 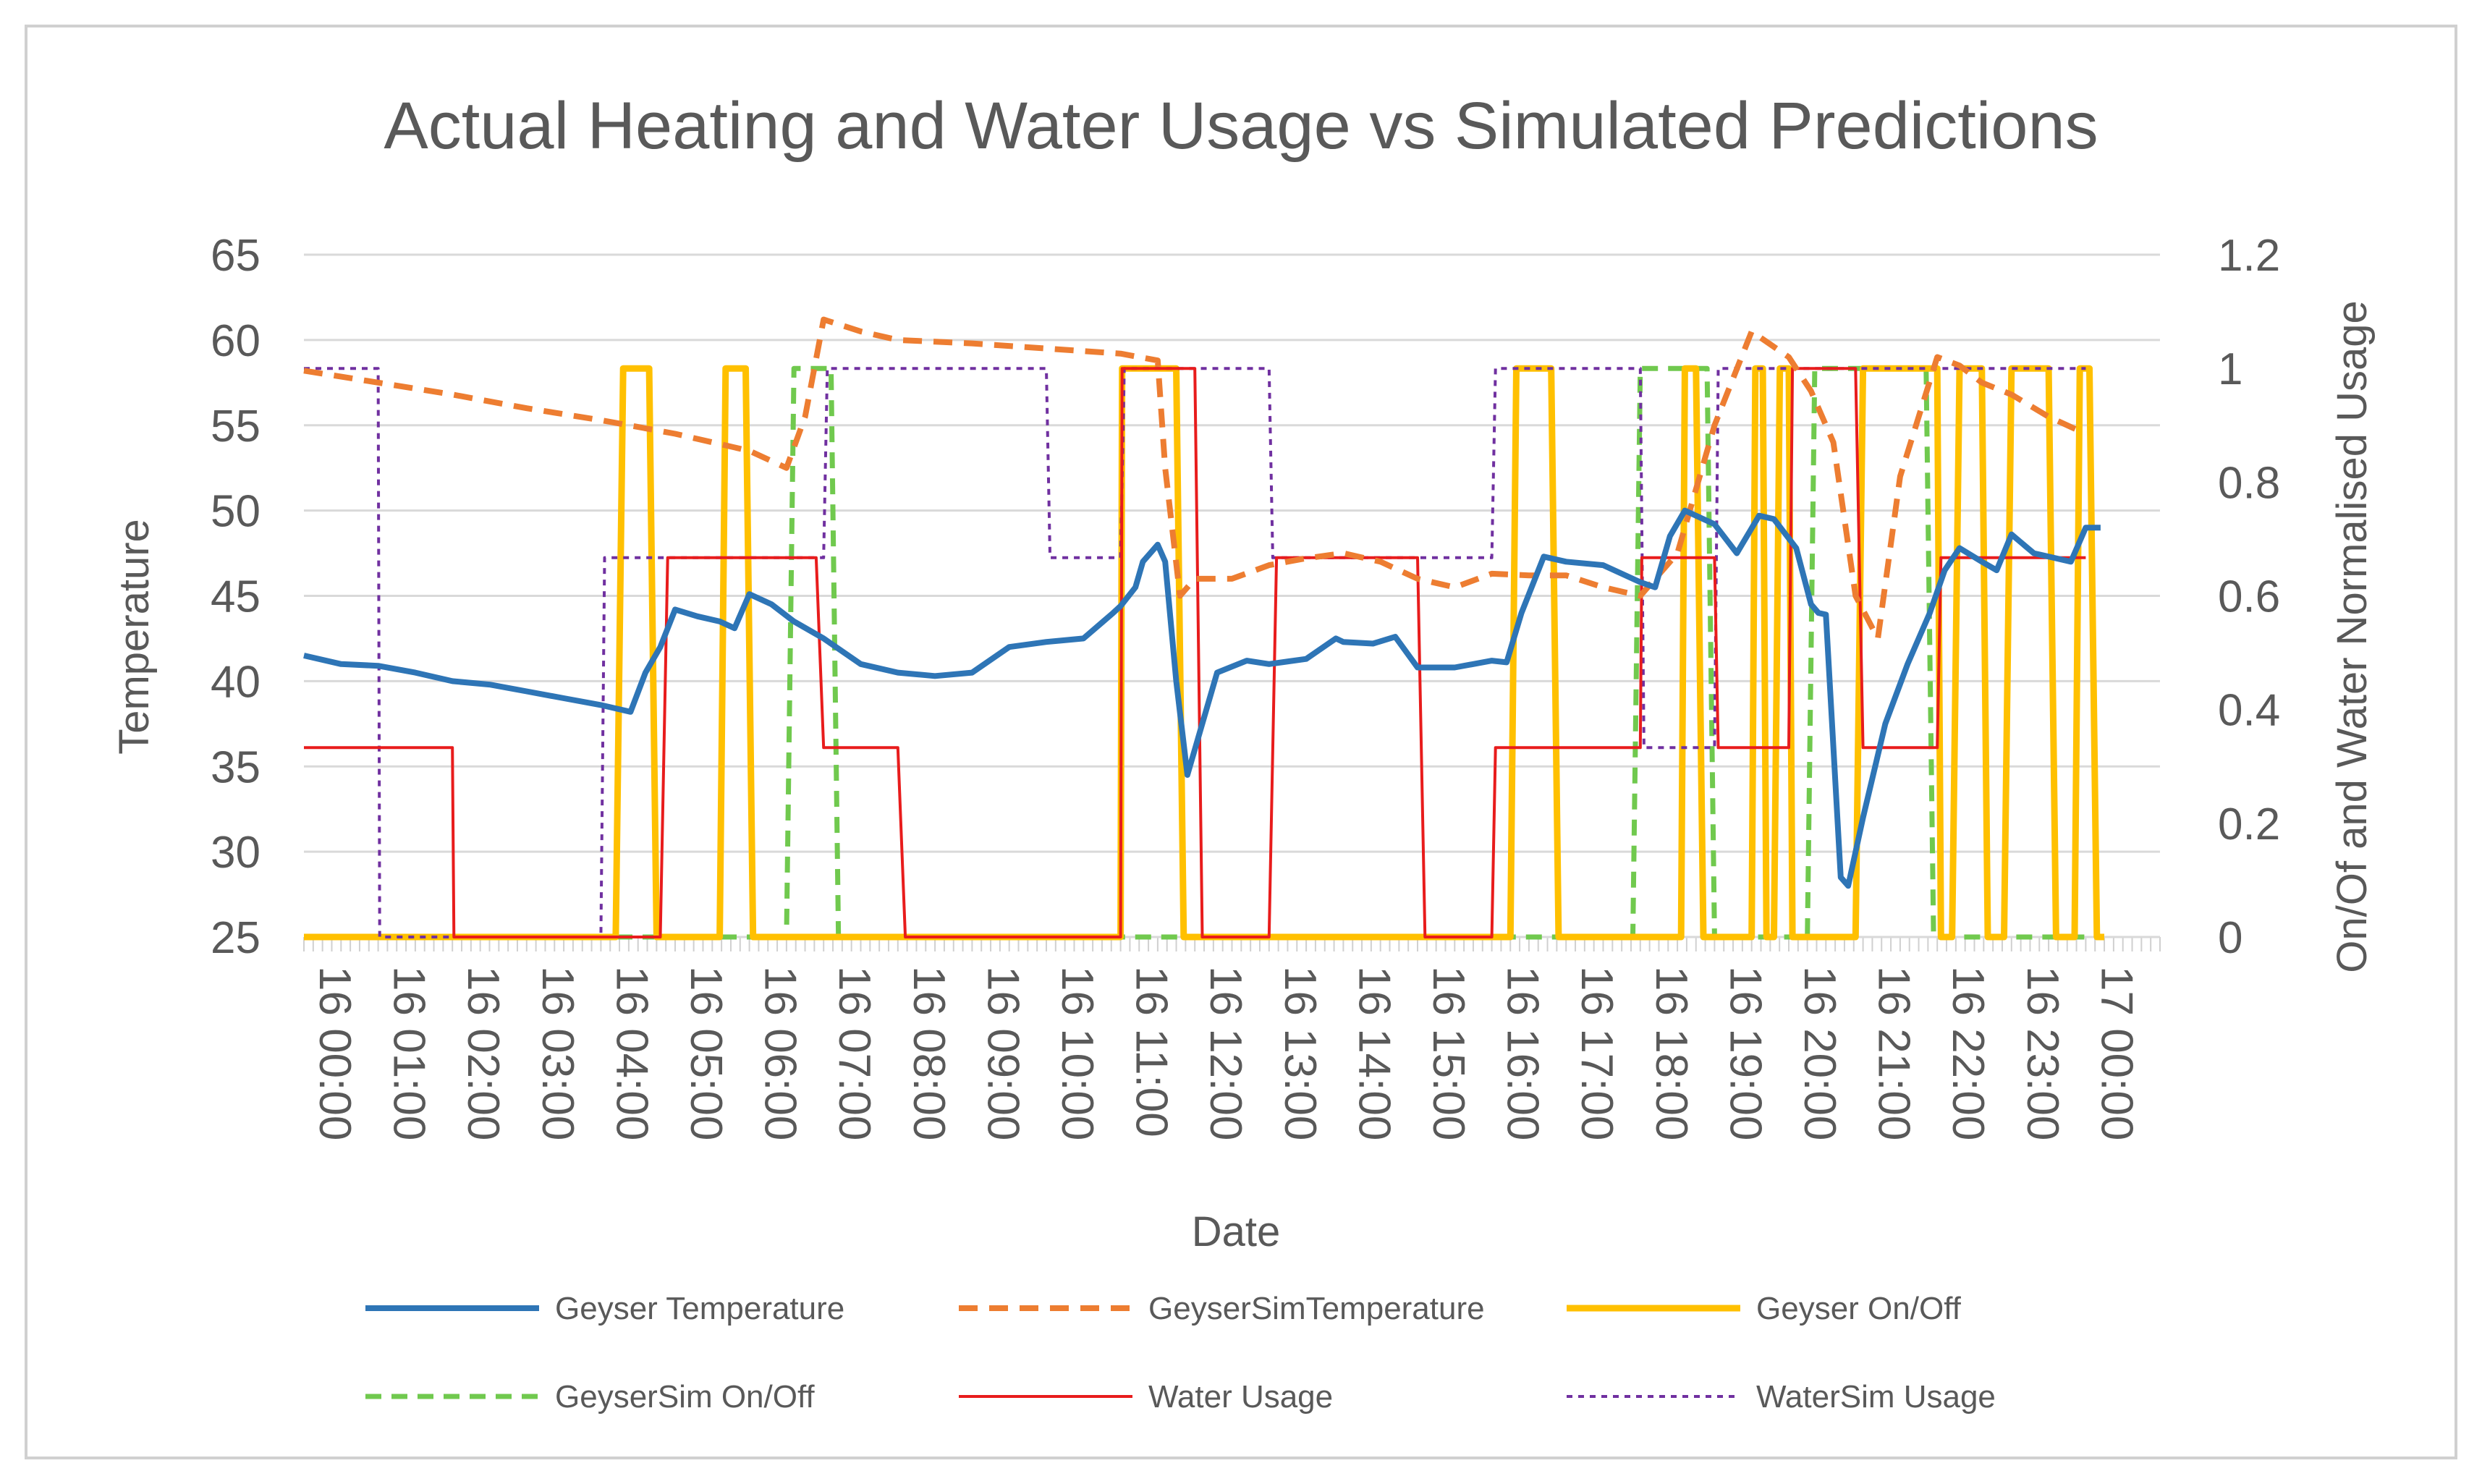 What do you see at coordinates (706, 1053) in the screenshot?
I see `x-tick-label: 16 05:00` at bounding box center [706, 1053].